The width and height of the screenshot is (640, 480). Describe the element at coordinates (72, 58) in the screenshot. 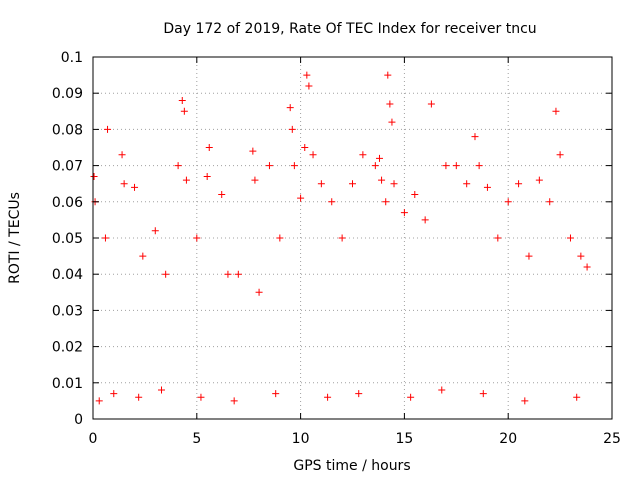

I see `y-tick-label: 0.1` at that location.